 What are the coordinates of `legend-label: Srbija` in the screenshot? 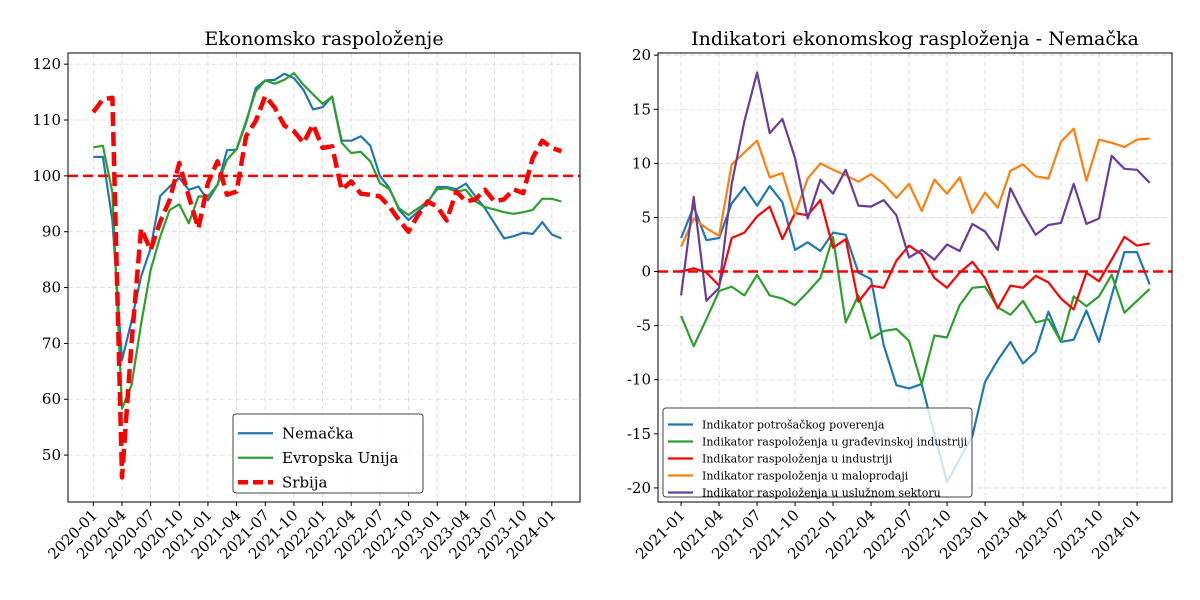 It's located at (304, 483).